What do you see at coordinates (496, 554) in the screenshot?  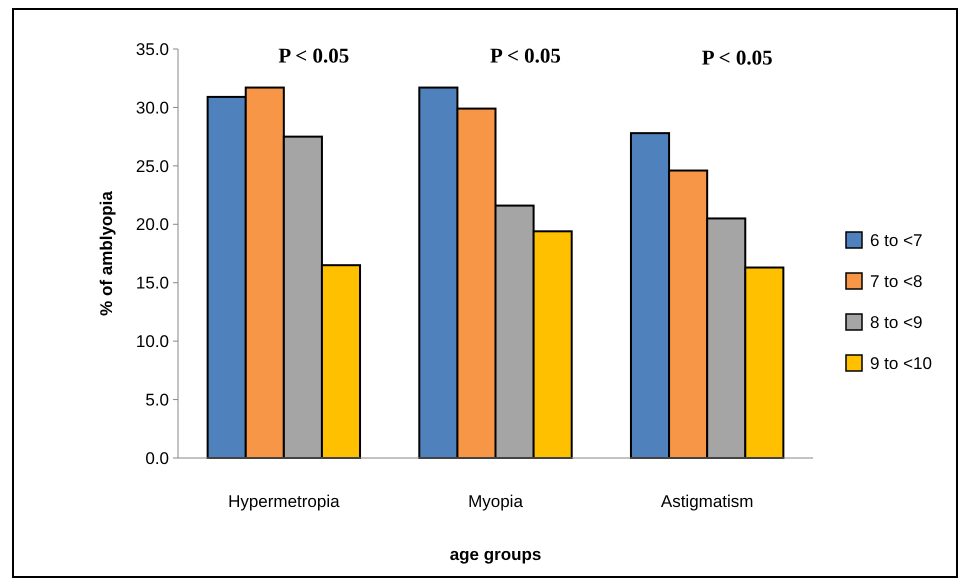 I see `x-axis-title: age groups` at bounding box center [496, 554].